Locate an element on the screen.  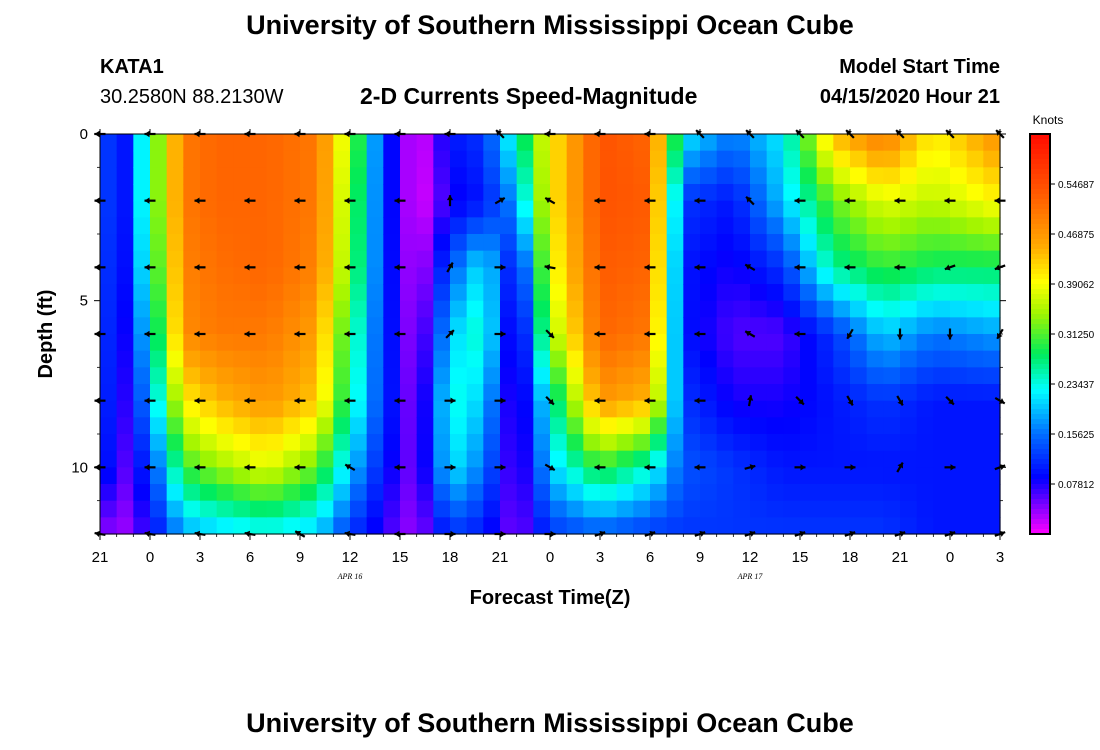
colorbar-unit: Knots is located at coordinates (1048, 120).